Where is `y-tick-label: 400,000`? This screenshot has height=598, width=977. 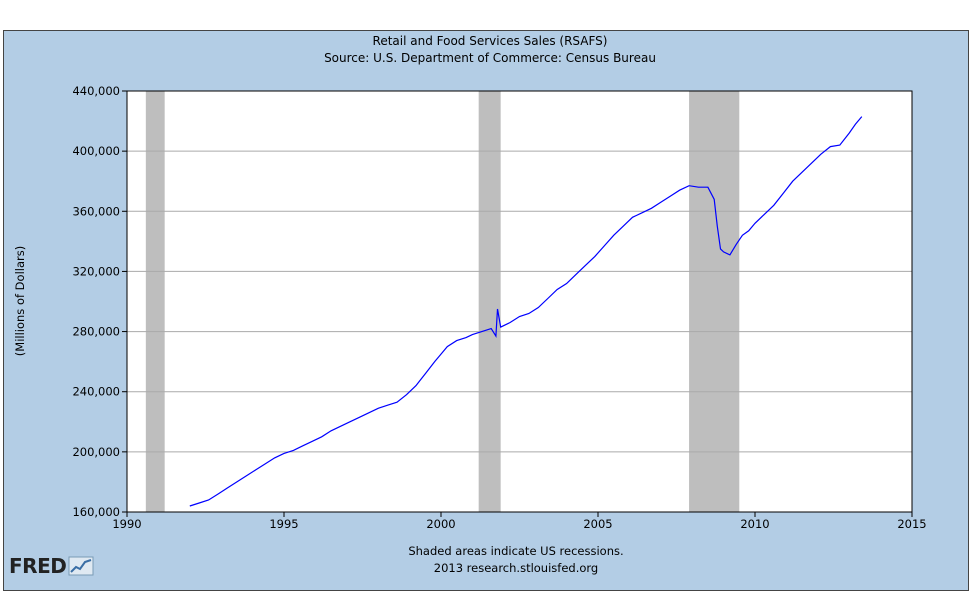
y-tick-label: 400,000 is located at coordinates (96, 151).